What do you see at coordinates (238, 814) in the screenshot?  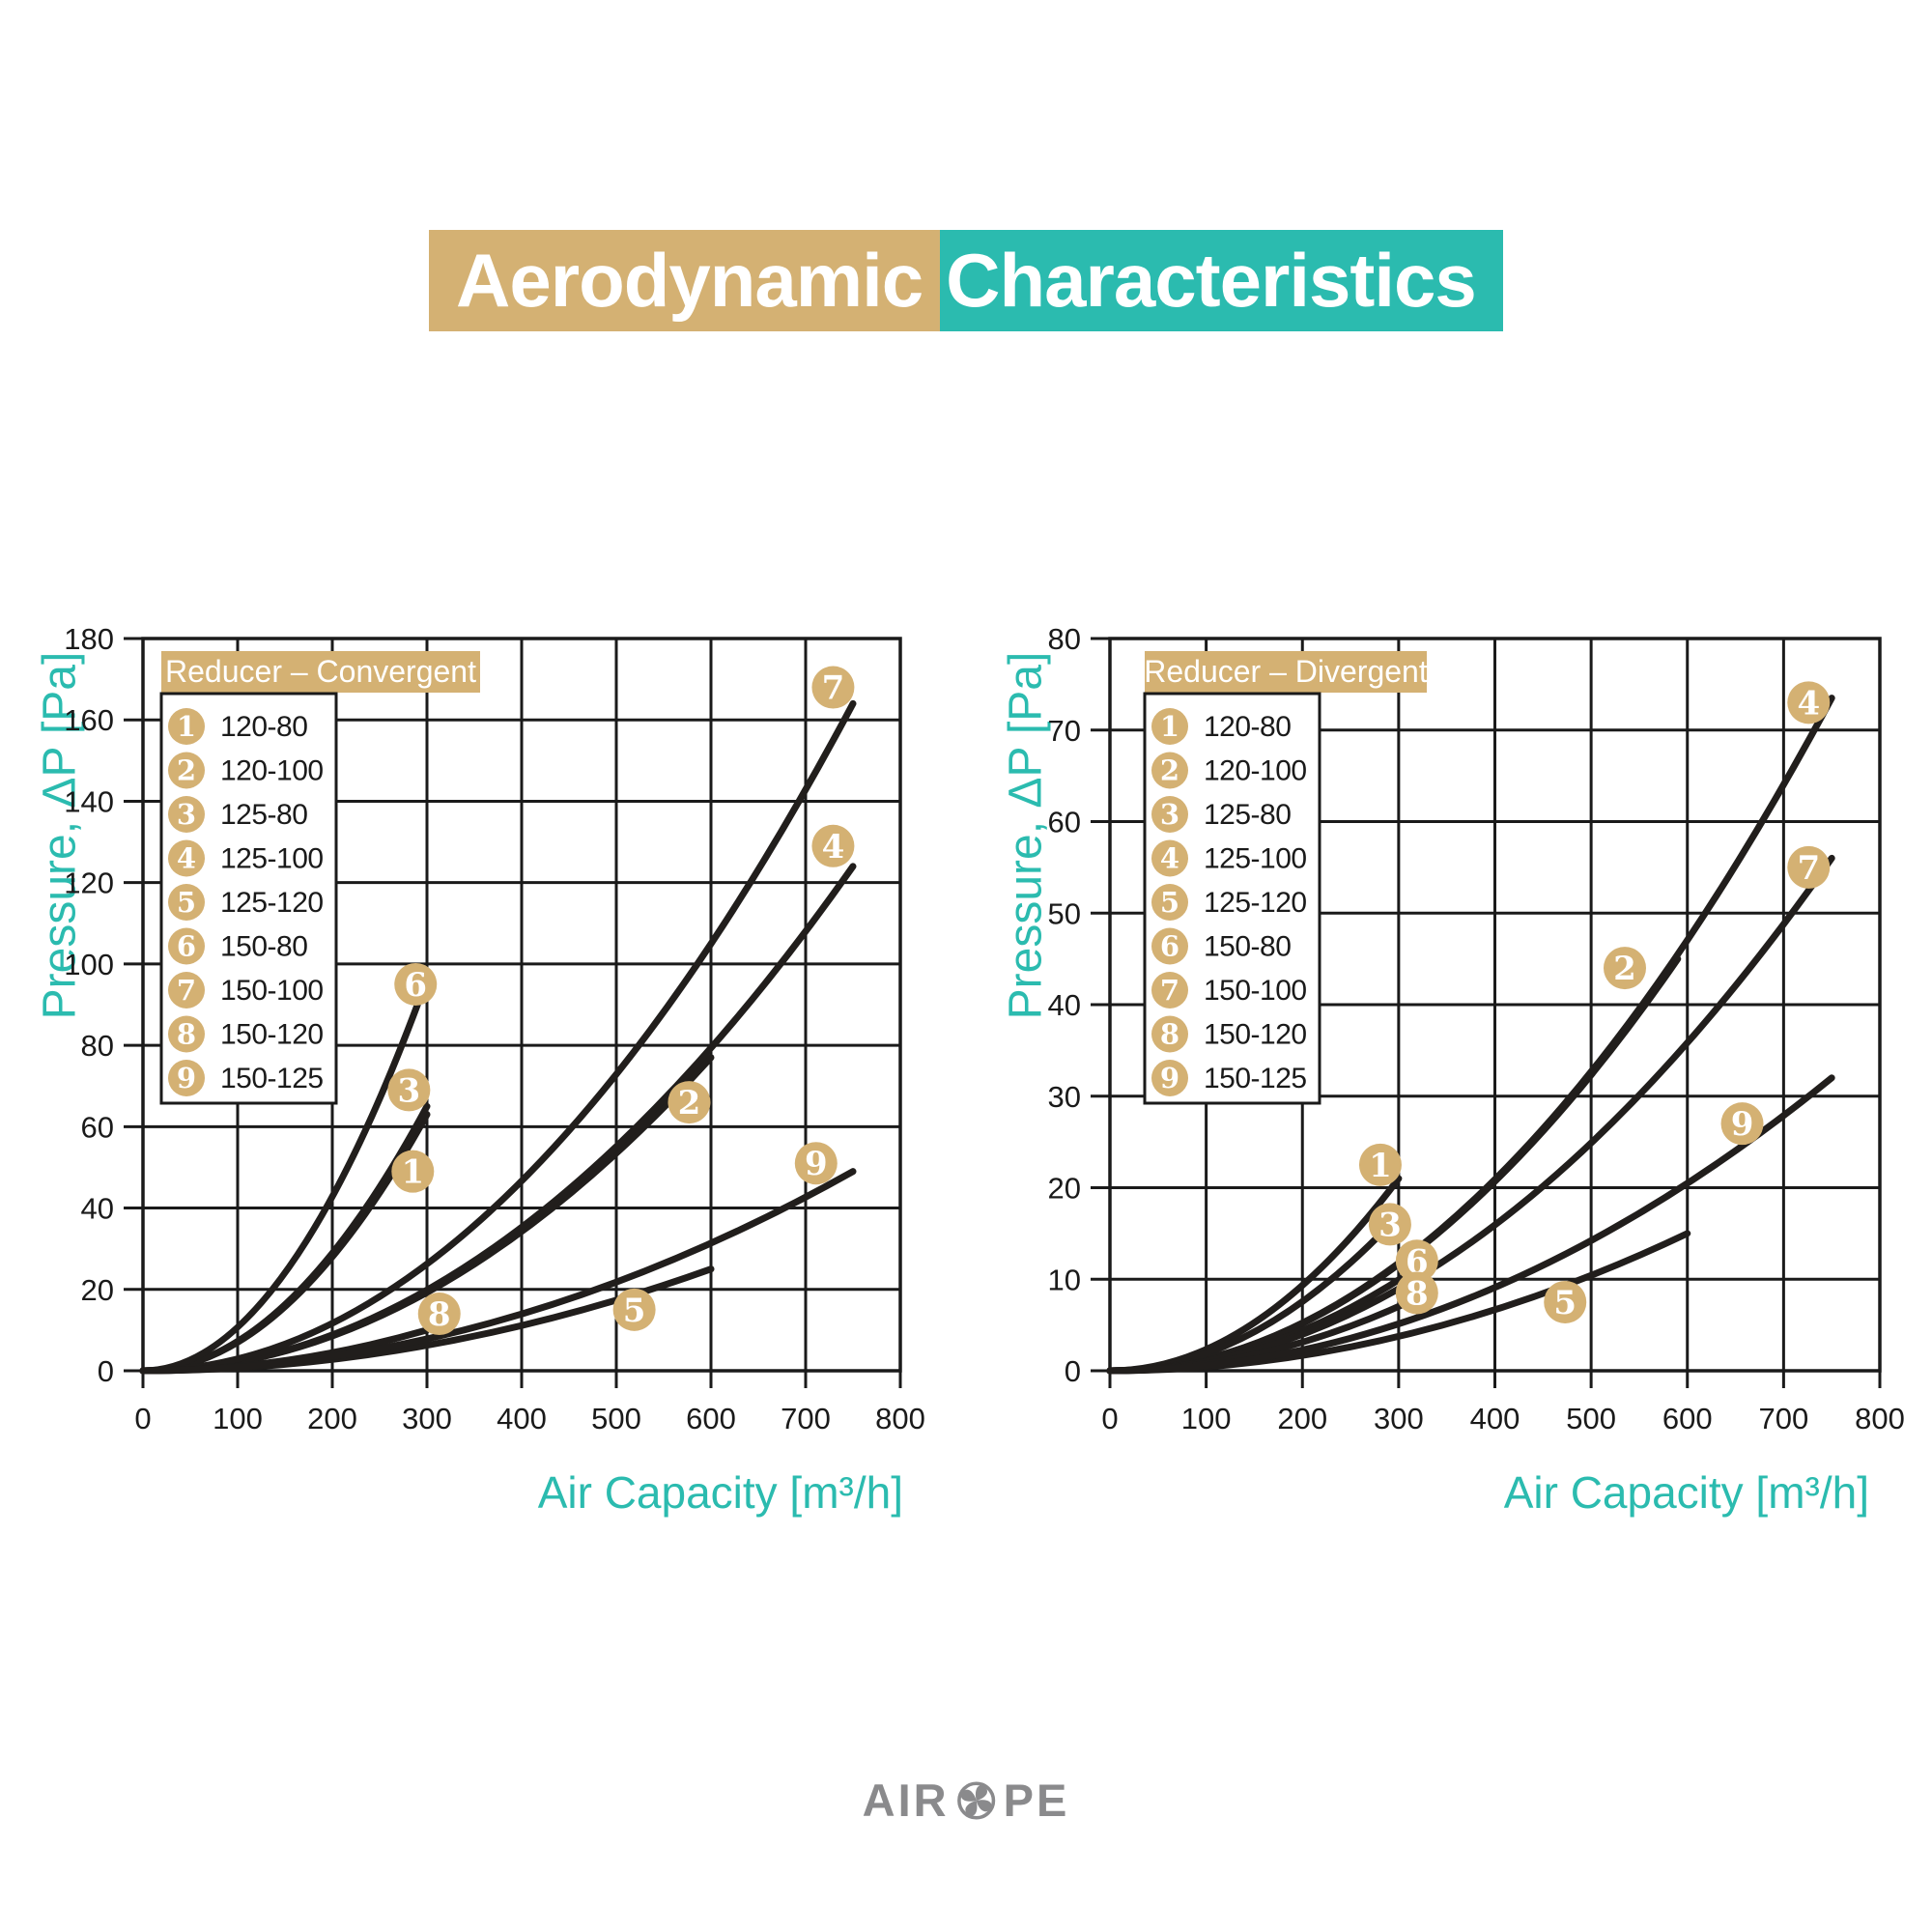 I see `legend-item: 3 125-80` at bounding box center [238, 814].